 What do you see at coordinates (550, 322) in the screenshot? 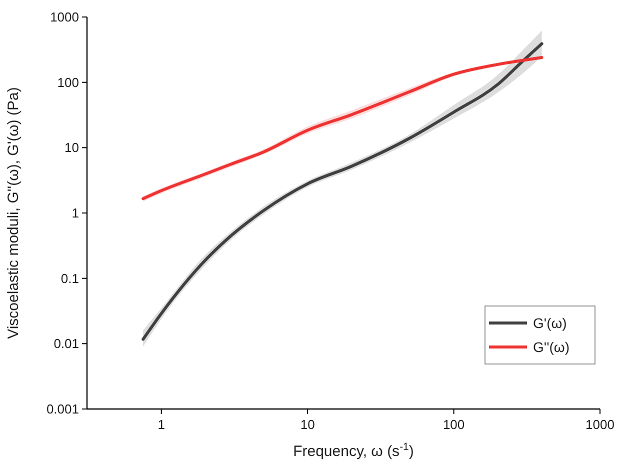
I see `legend-label: G'(ω)` at bounding box center [550, 322].